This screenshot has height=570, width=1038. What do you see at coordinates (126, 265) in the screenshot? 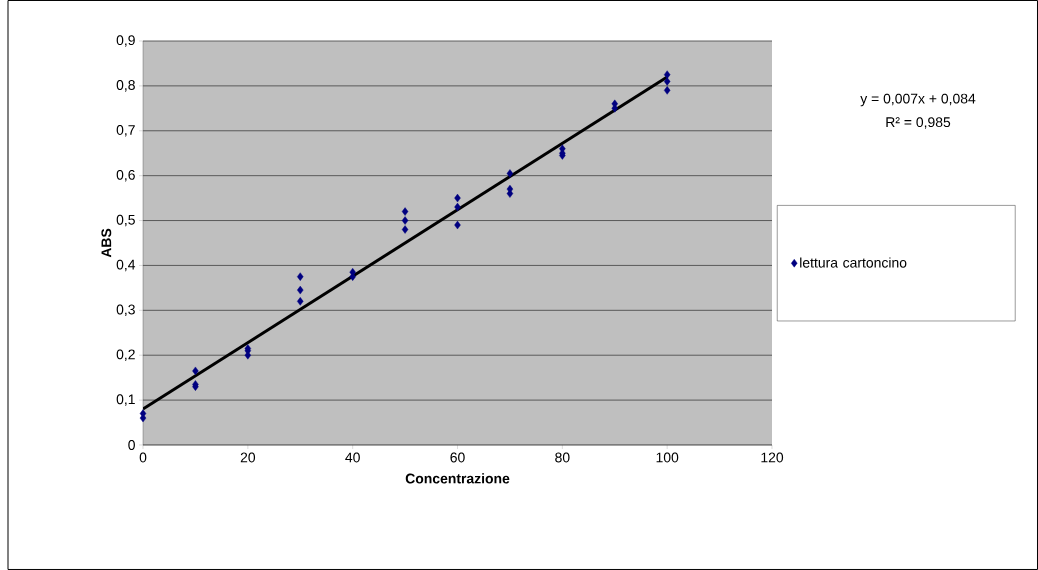
I see `y-tick-label: 0,4` at bounding box center [126, 265].